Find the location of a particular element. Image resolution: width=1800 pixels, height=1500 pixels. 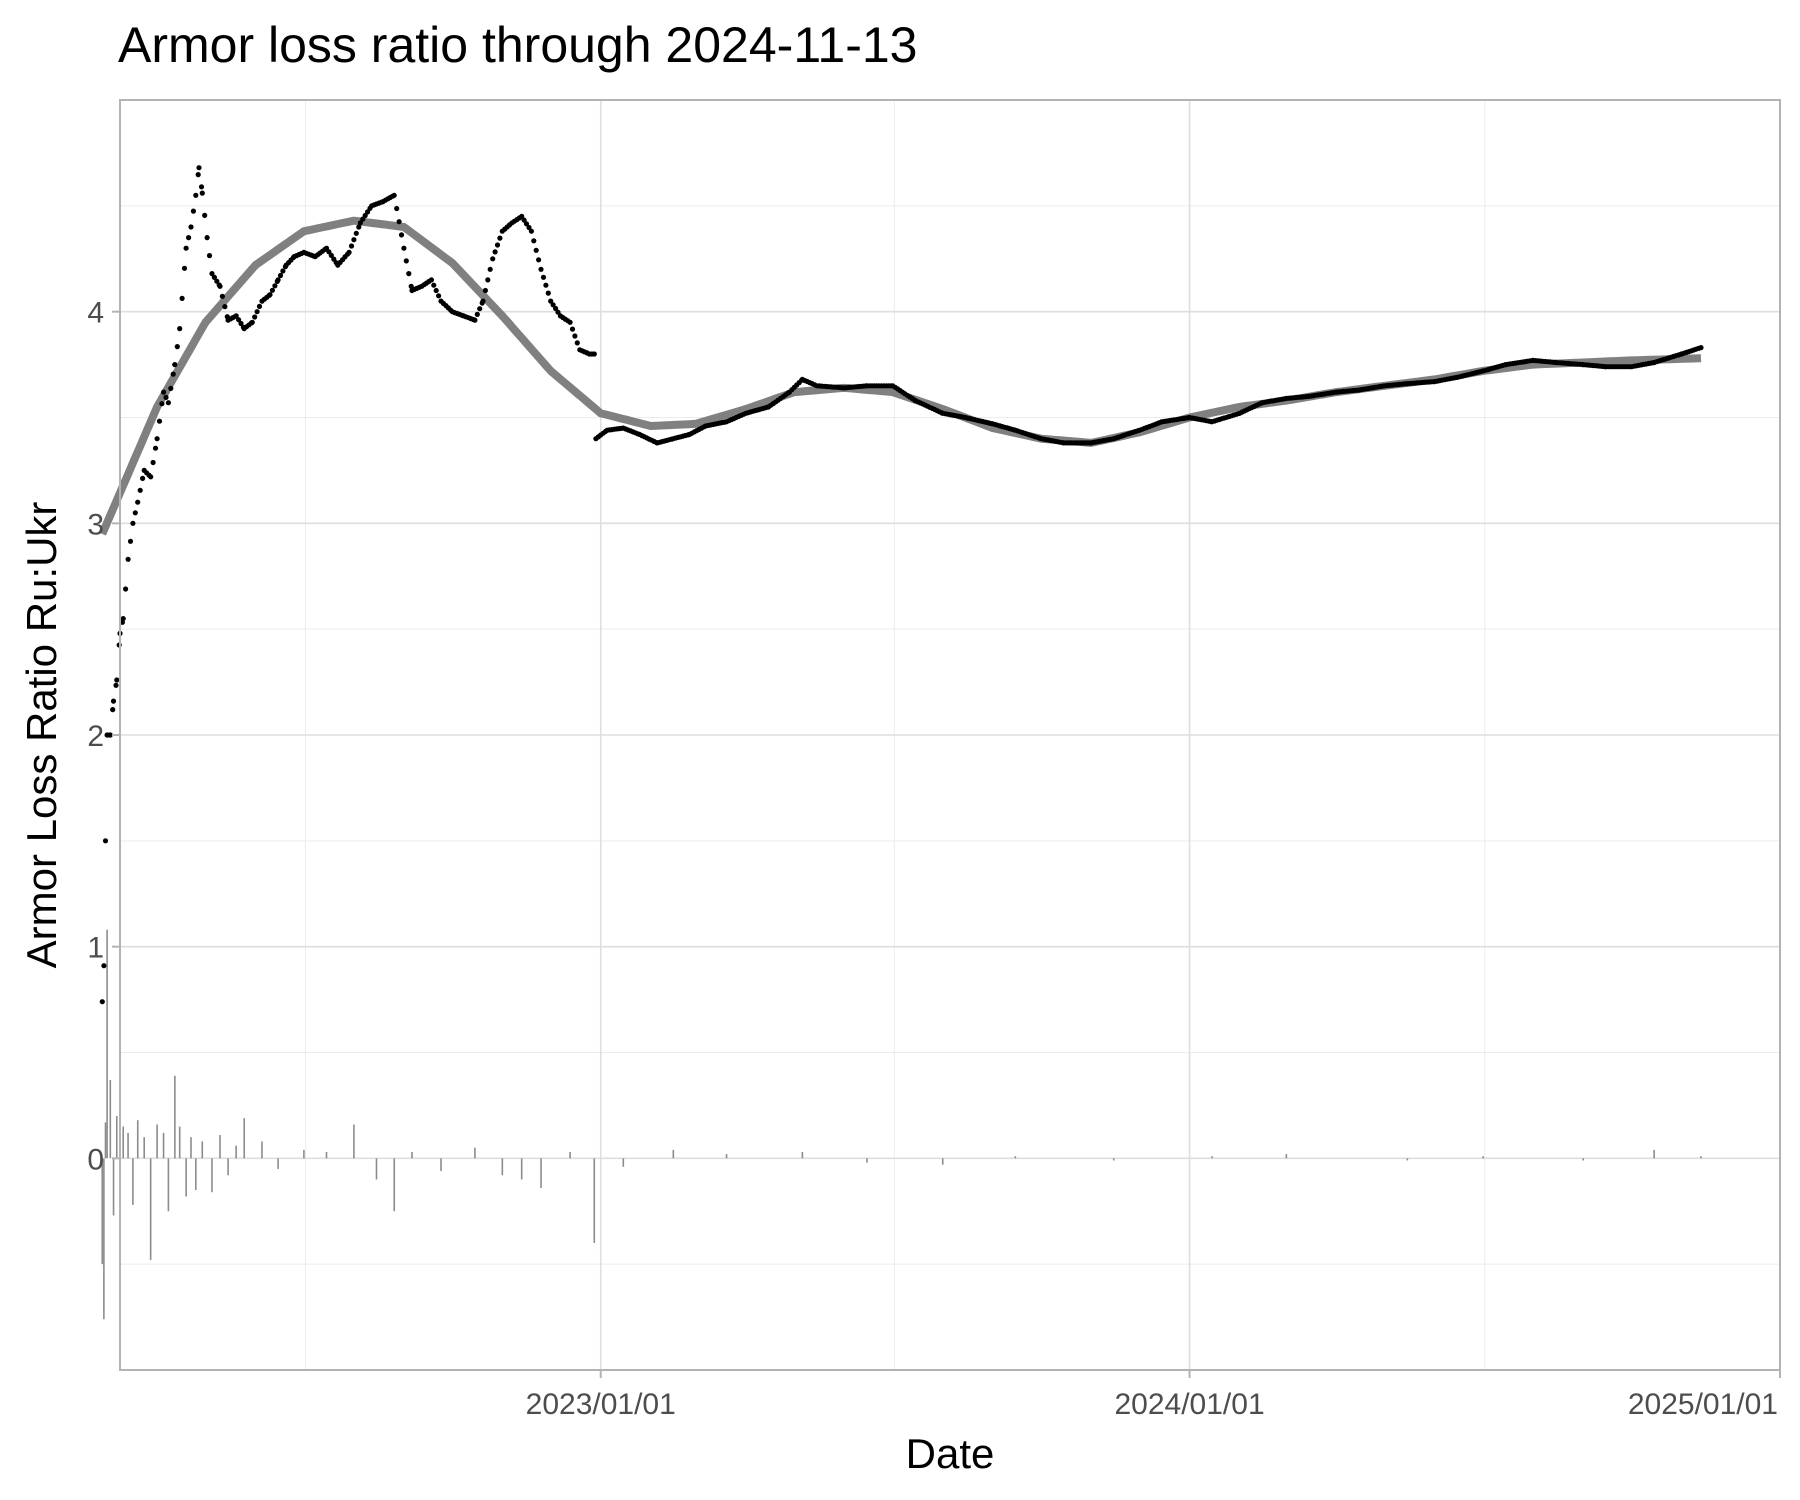

y-tick-label-1: 1 is located at coordinates (95, 948).